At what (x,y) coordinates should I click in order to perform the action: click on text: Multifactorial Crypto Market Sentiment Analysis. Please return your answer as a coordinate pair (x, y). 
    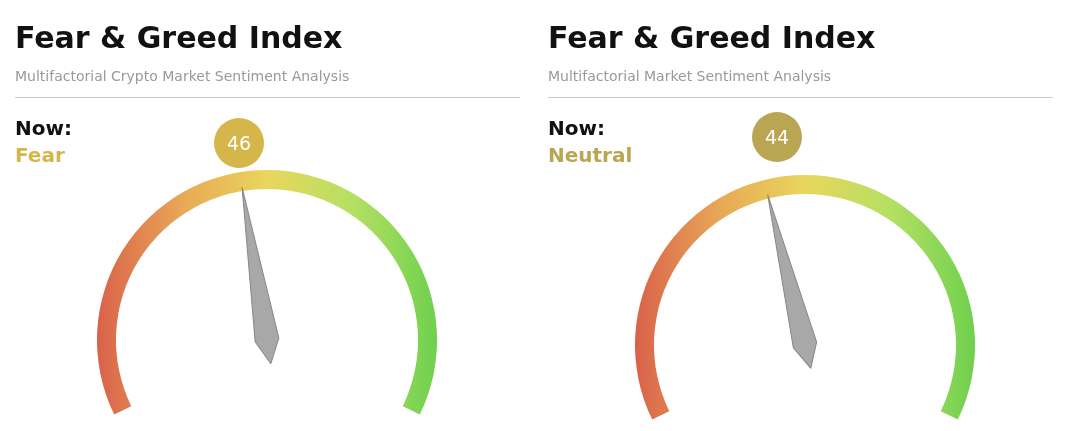
    Looking at the image, I should click on (182, 76).